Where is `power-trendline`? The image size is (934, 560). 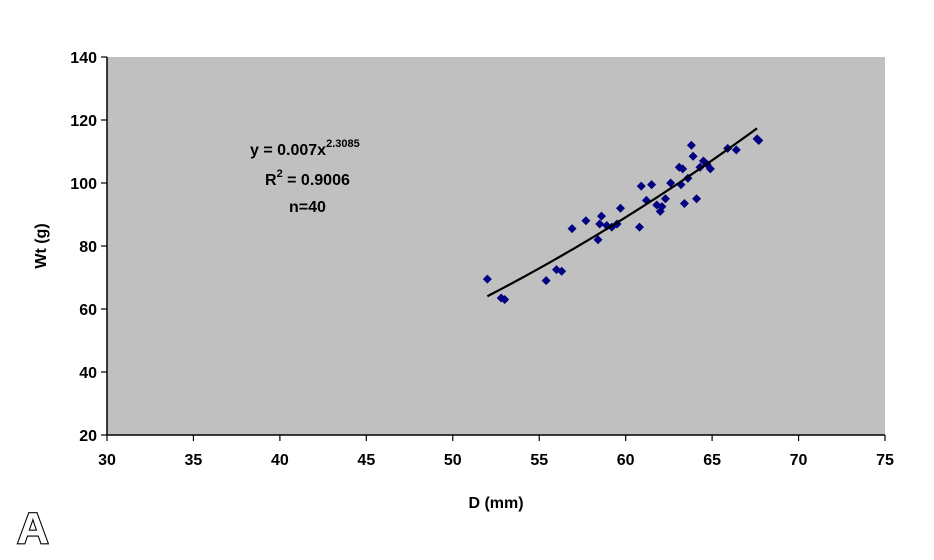
power-trendline is located at coordinates (622, 212).